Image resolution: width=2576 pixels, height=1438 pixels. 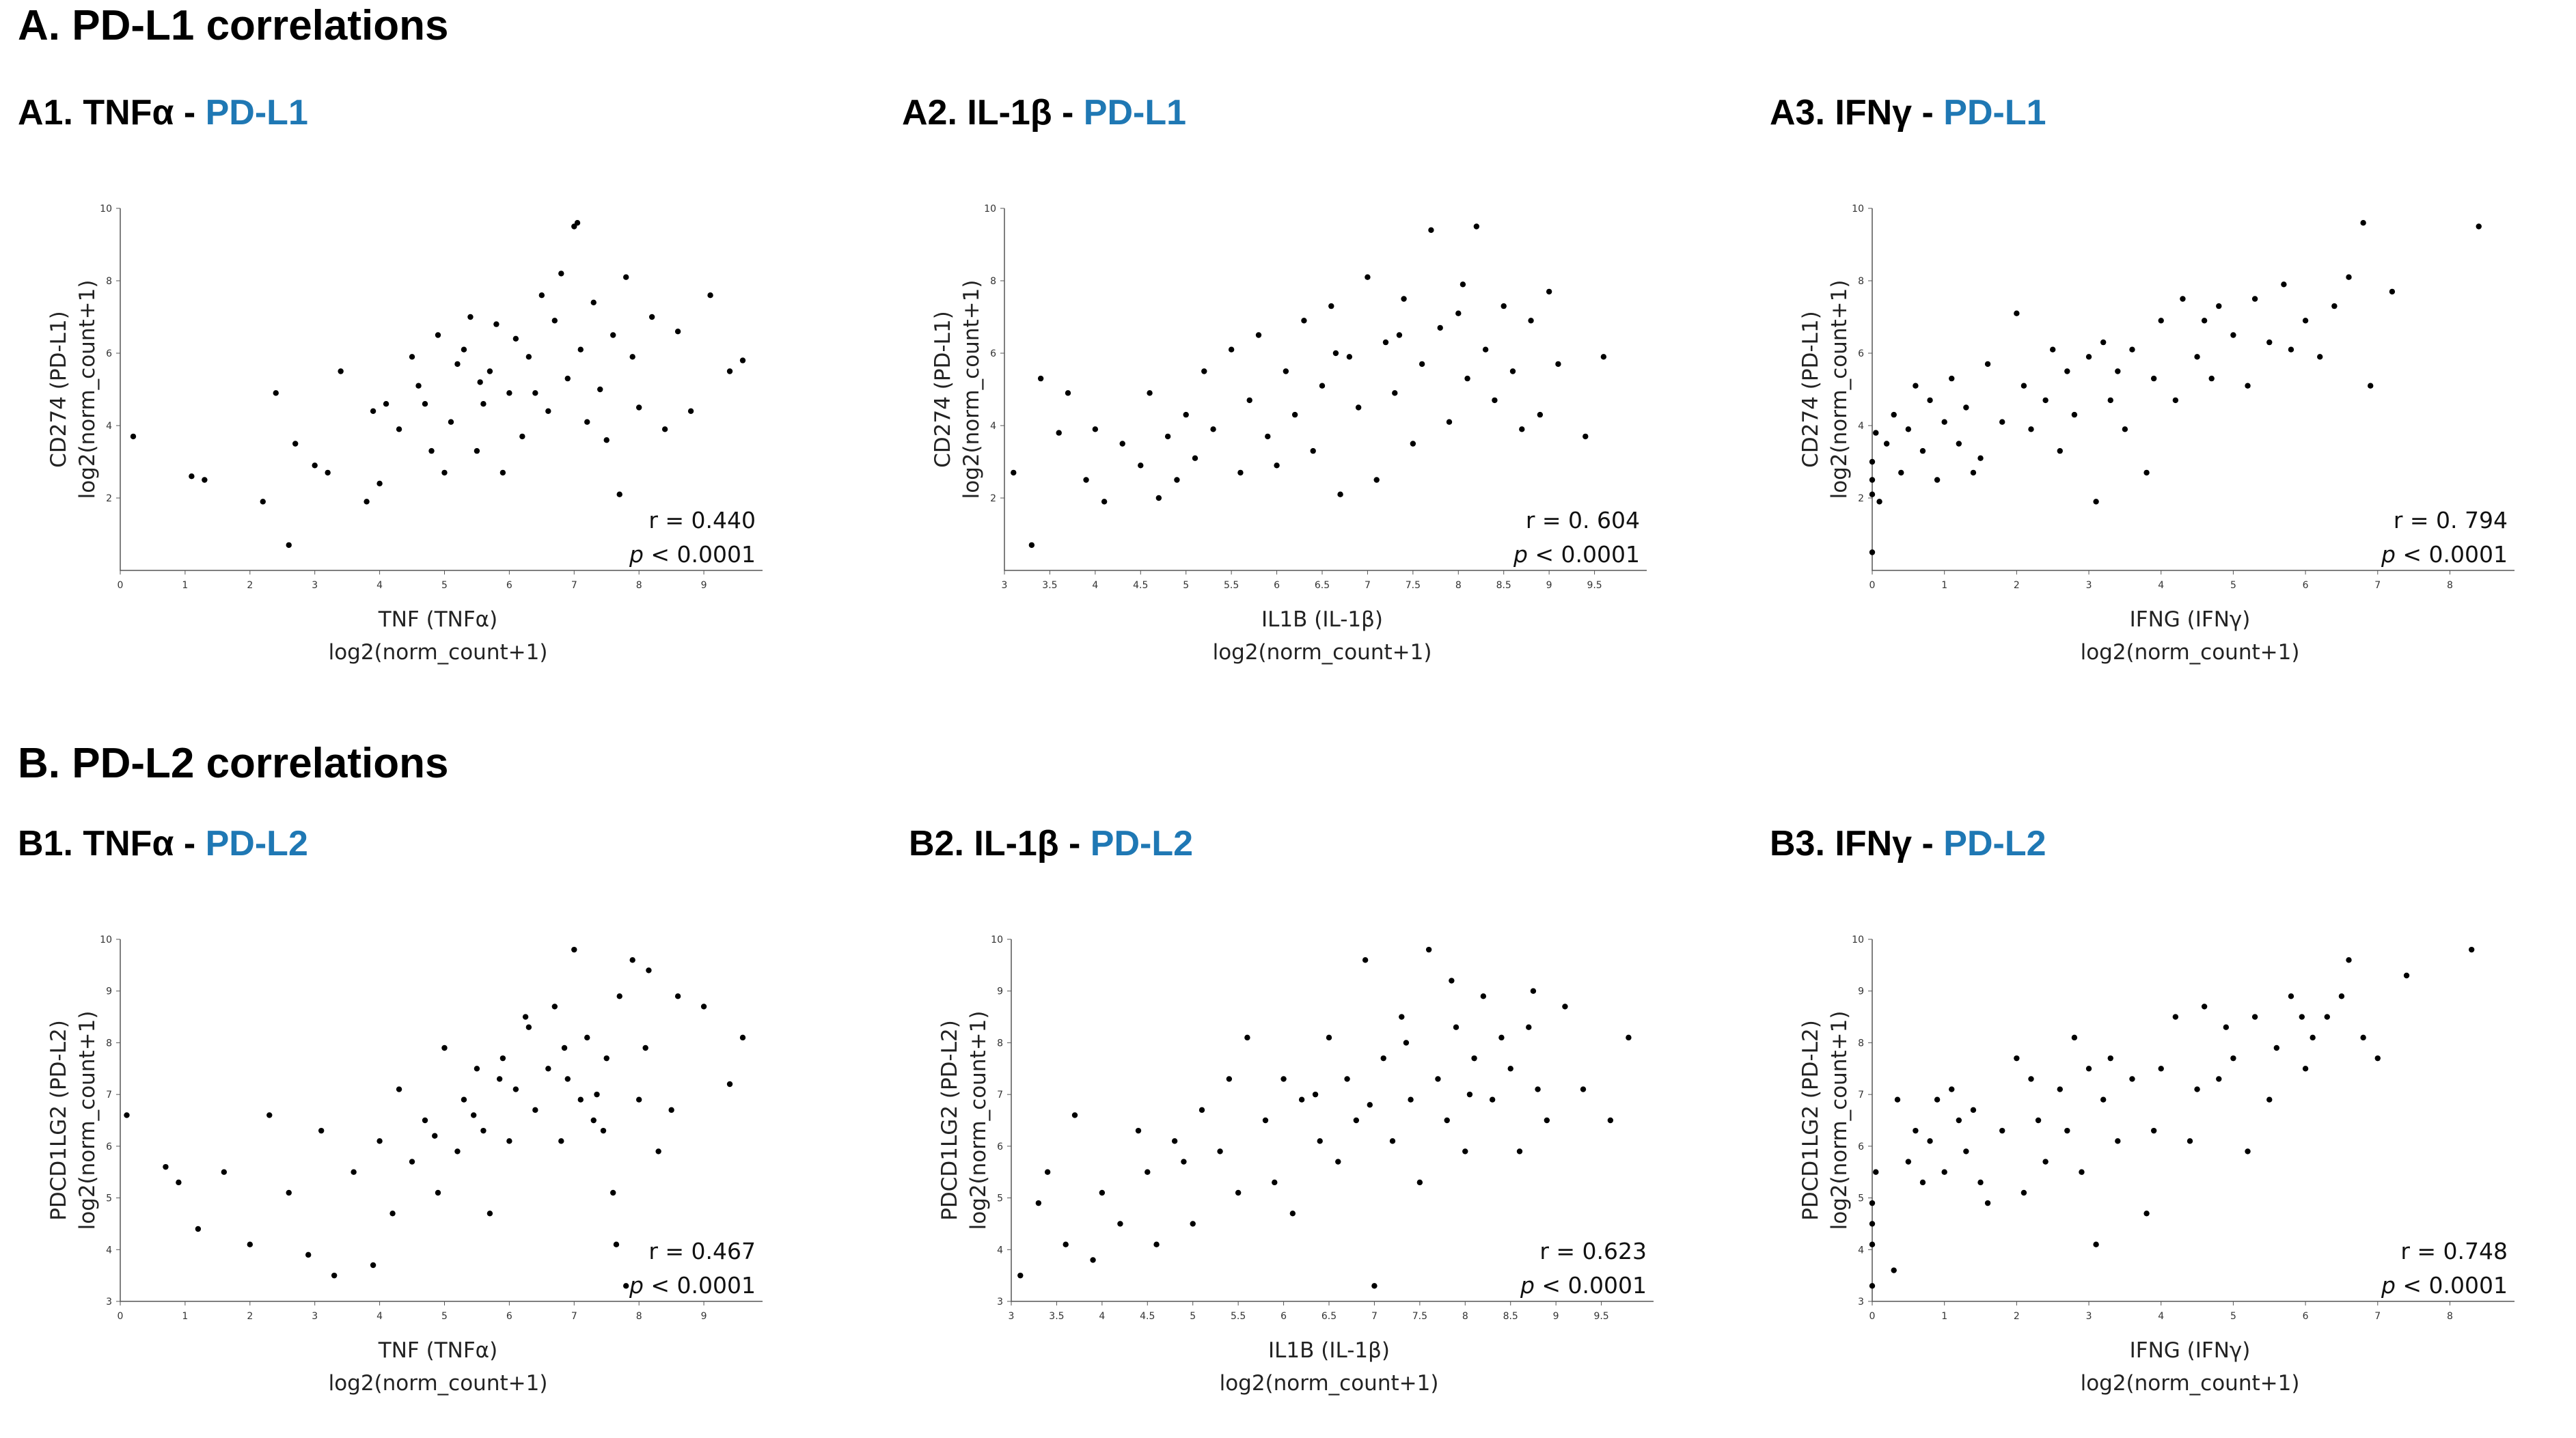 I want to click on panel-title: B1. TNFα - PD-L2, so click(x=163, y=844).